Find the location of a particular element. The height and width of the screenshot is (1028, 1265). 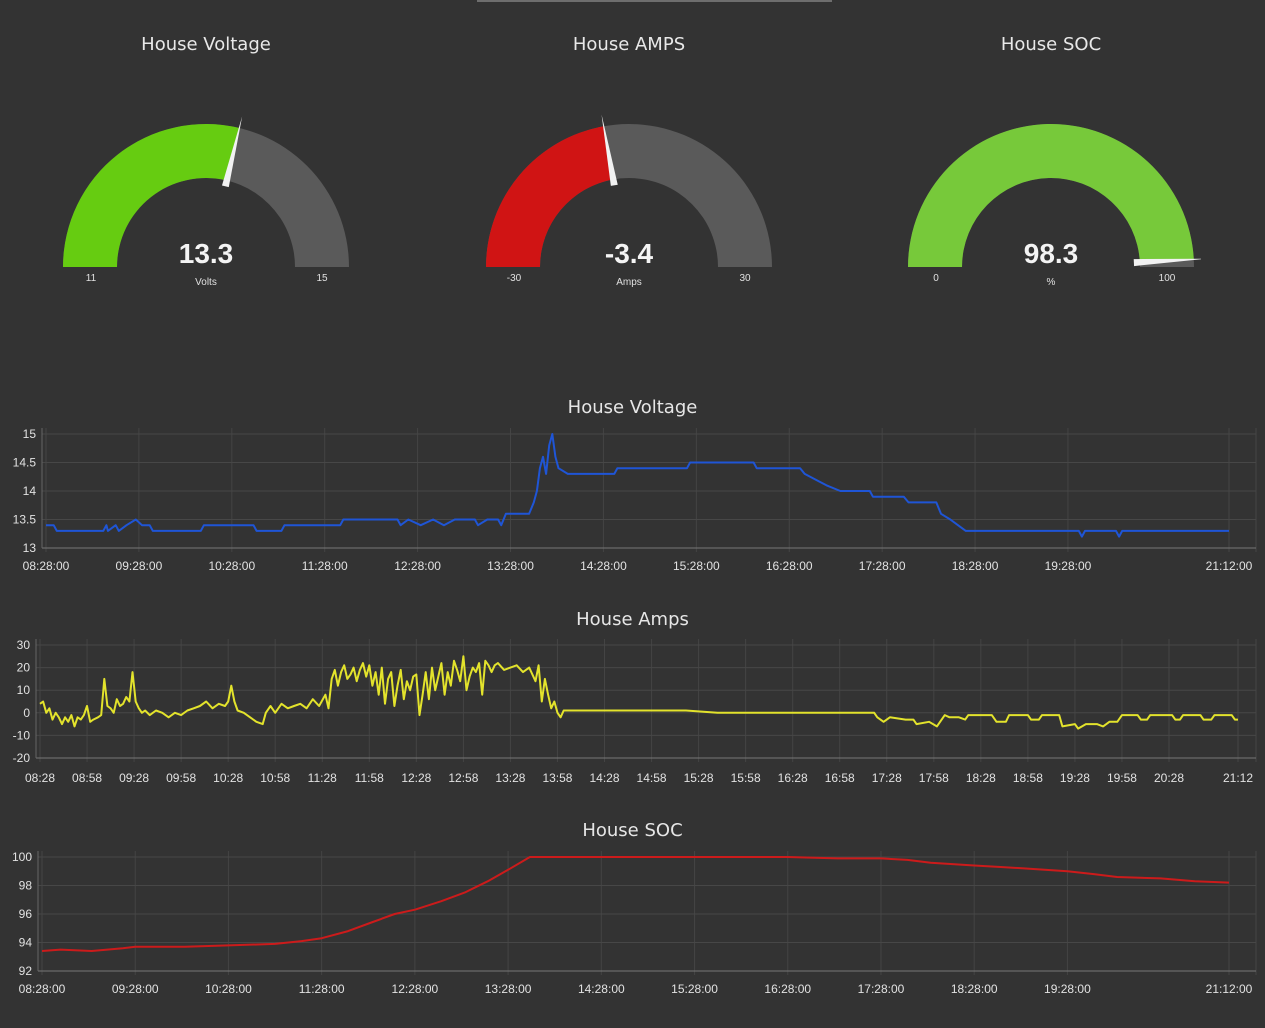

gauge-min-label: 11 is located at coordinates (91, 278).